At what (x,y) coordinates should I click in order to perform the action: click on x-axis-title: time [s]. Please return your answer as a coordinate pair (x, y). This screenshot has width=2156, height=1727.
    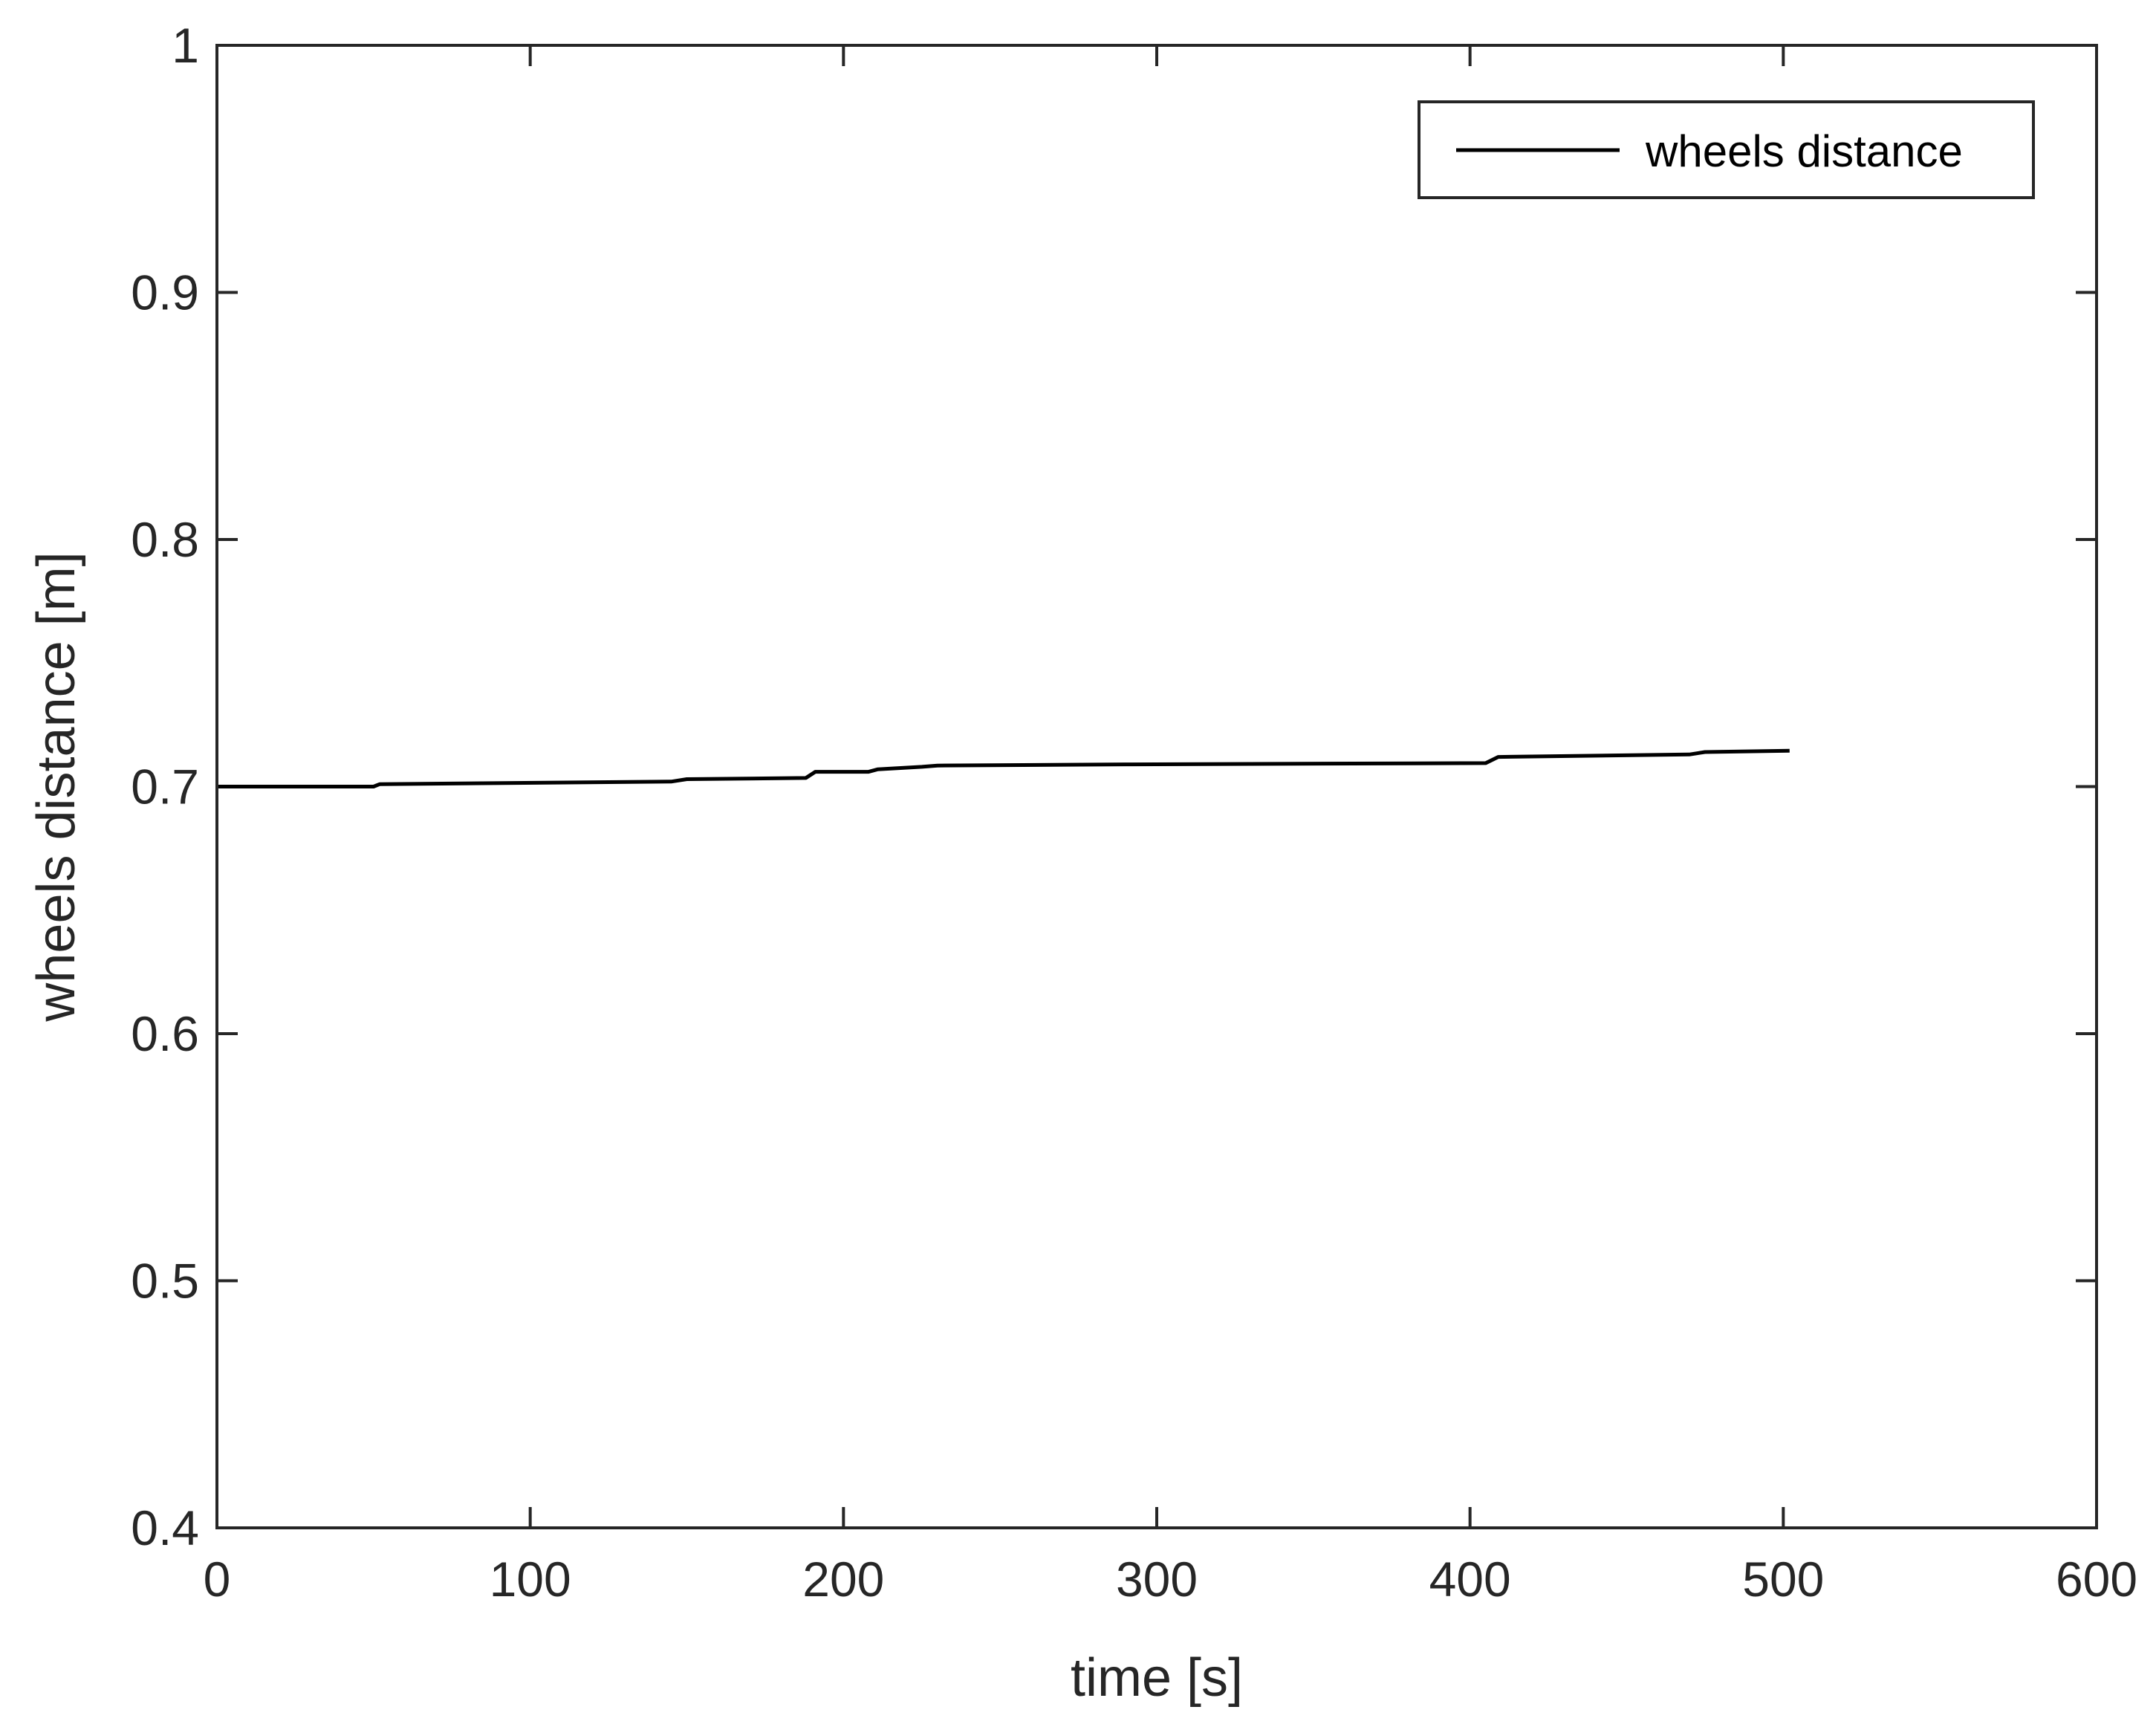
    Looking at the image, I should click on (1157, 1678).